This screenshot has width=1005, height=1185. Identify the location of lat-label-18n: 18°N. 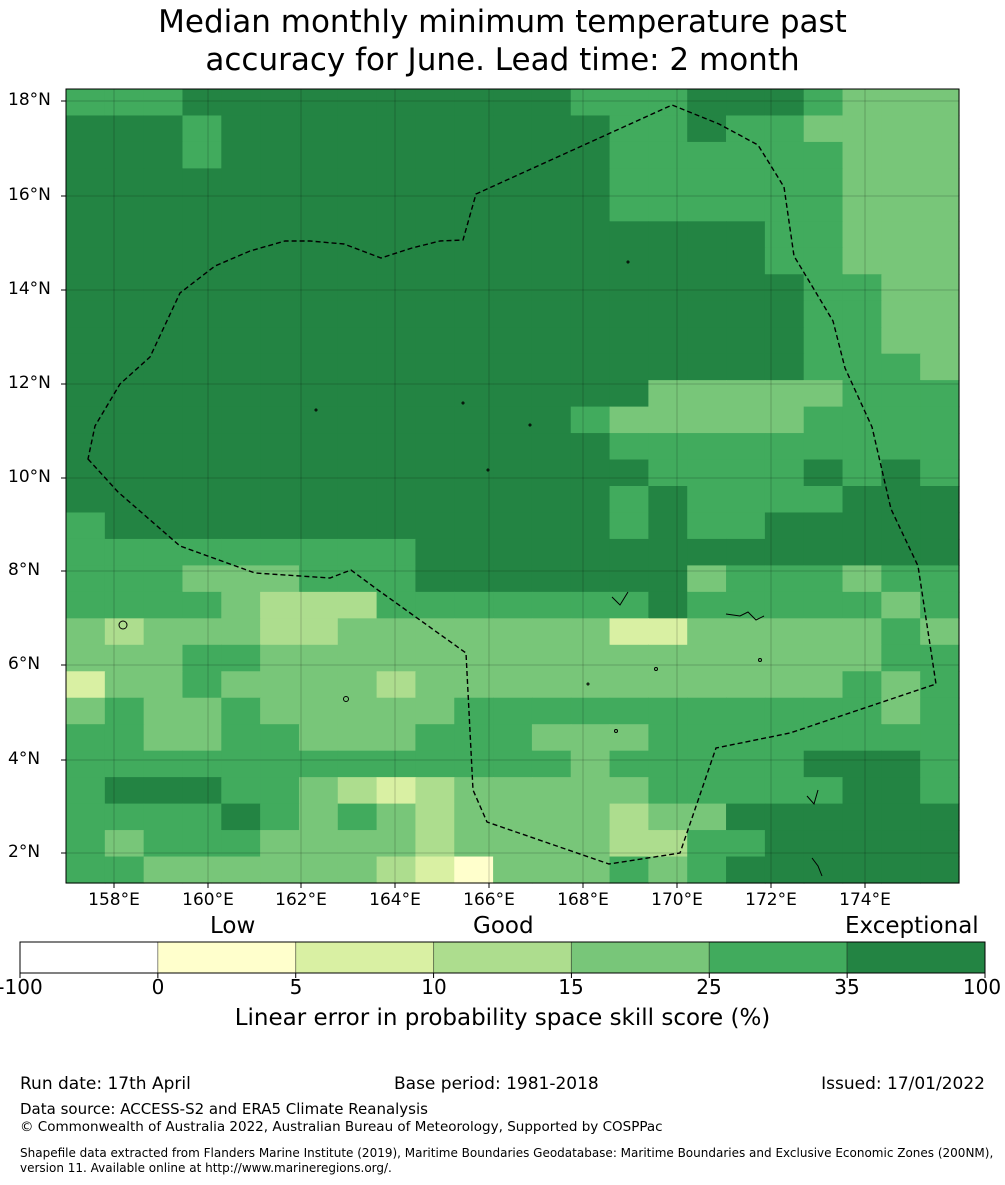
(29, 100).